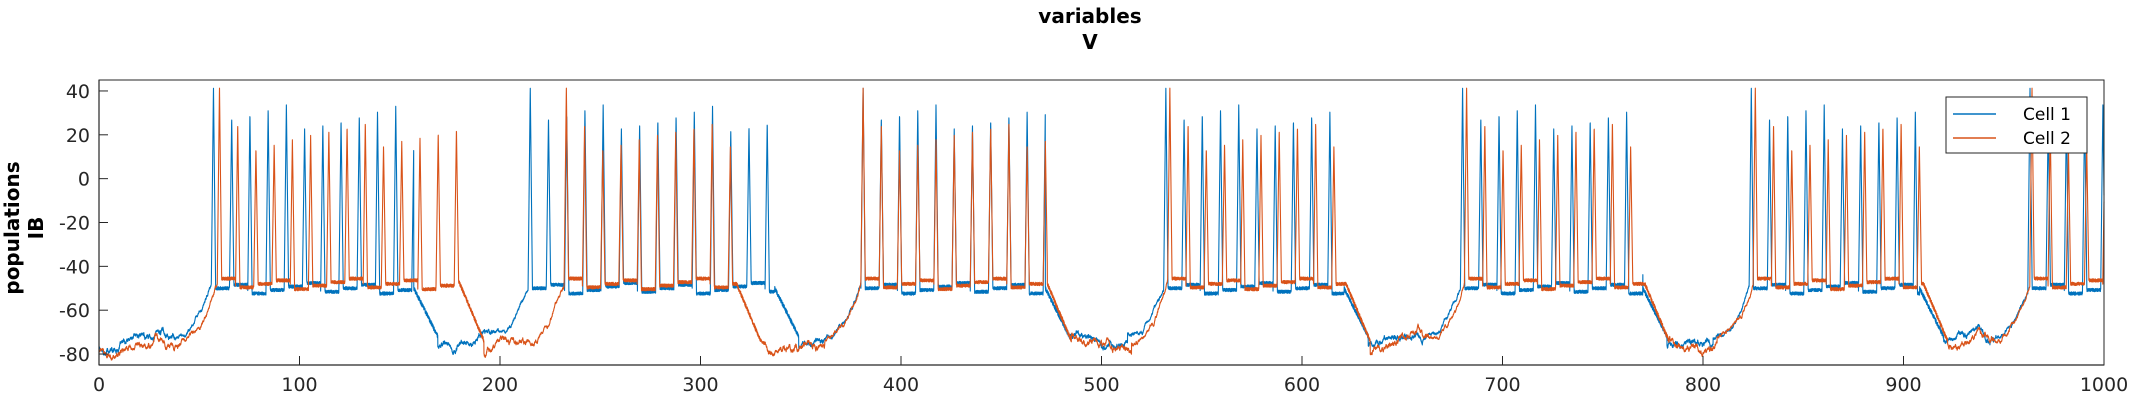 The height and width of the screenshot is (400, 2133). What do you see at coordinates (78, 136) in the screenshot?
I see `y-tick-label: 20` at bounding box center [78, 136].